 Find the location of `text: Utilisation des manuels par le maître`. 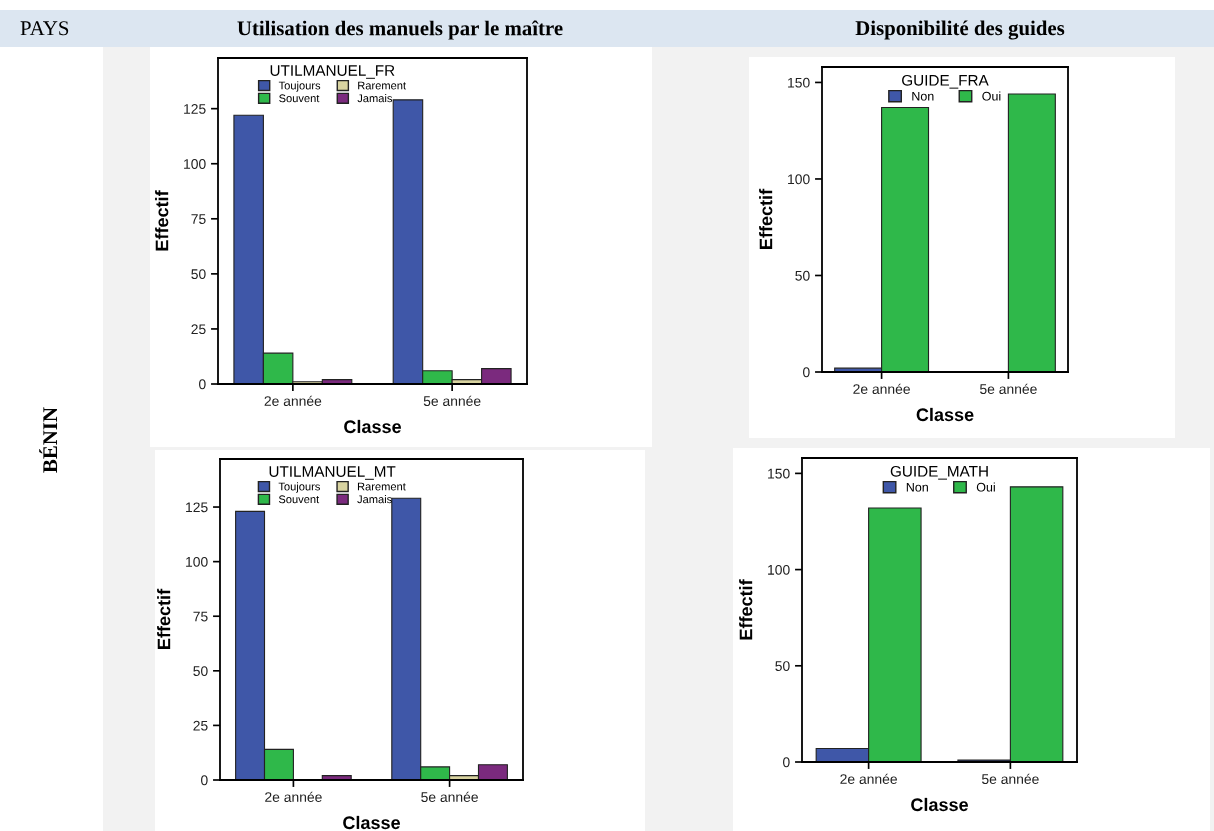

text: Utilisation des manuels par le maître is located at coordinates (400, 30).